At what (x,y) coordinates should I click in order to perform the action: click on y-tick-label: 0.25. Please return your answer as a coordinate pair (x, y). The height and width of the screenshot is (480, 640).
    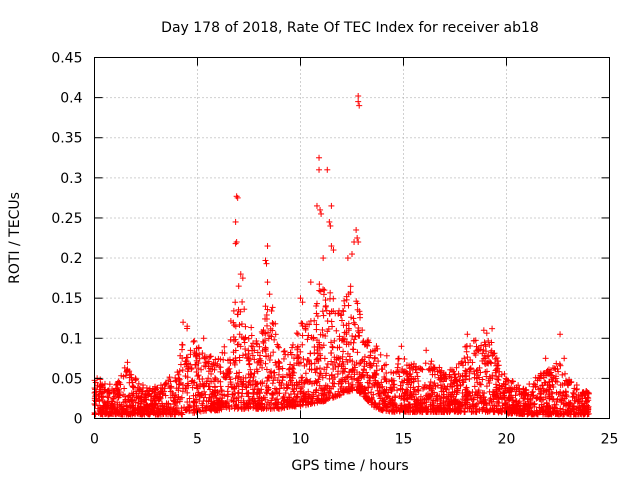
    Looking at the image, I should click on (66, 219).